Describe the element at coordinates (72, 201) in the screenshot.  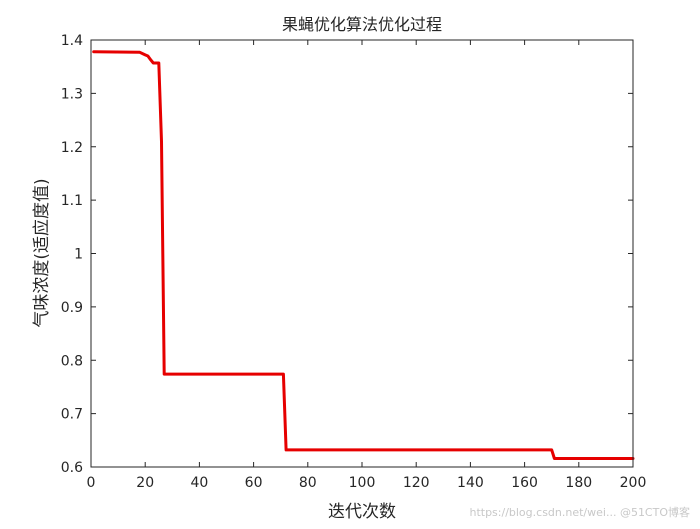
I see `y-tick-label: 1.1` at that location.